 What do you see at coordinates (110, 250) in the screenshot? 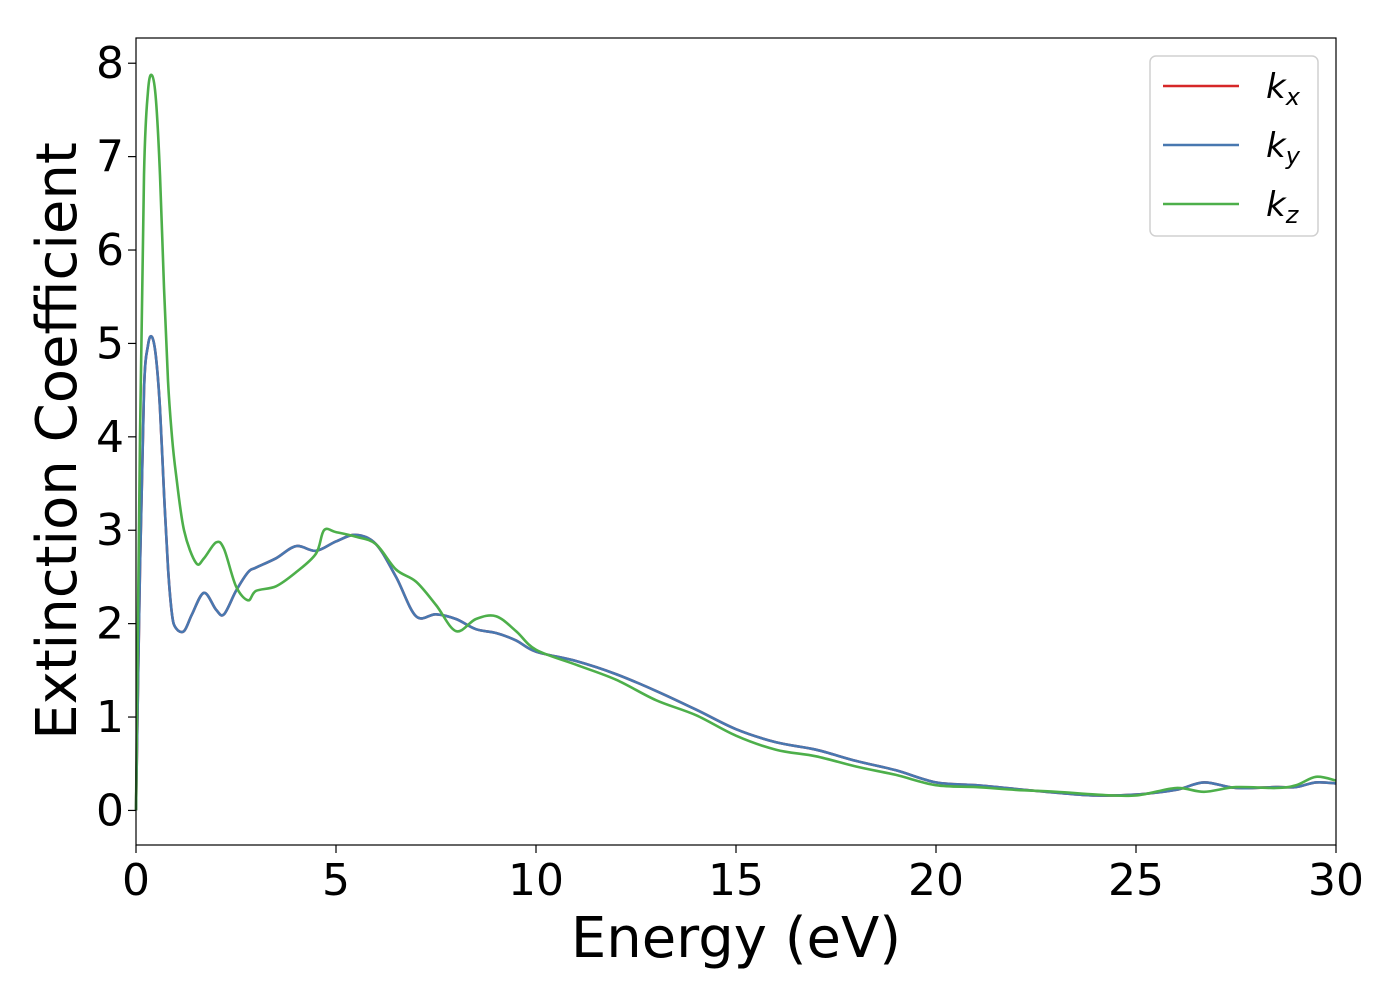
I see `y-tick-label: 6` at bounding box center [110, 250].